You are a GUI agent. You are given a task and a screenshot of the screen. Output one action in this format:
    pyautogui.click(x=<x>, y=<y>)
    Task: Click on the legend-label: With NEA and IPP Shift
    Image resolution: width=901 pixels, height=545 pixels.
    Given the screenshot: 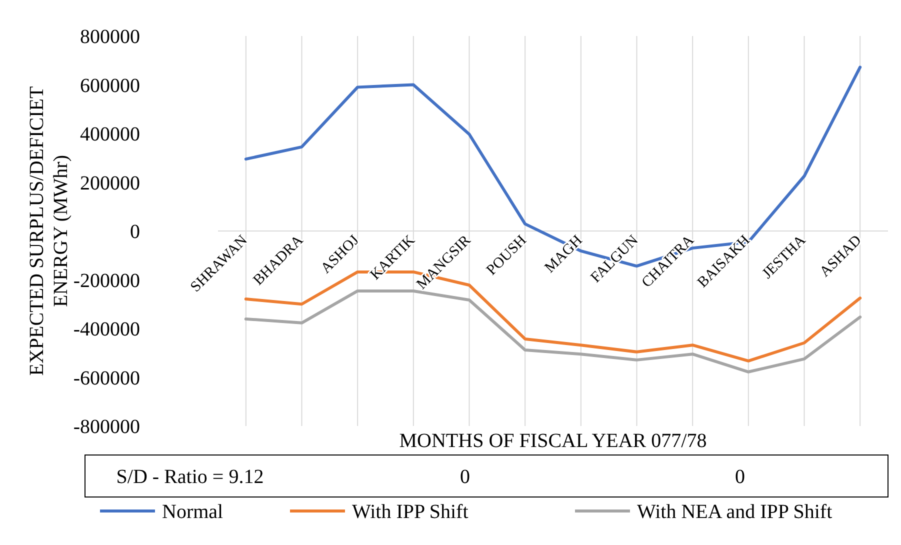 What is the action you would take?
    pyautogui.click(x=735, y=512)
    